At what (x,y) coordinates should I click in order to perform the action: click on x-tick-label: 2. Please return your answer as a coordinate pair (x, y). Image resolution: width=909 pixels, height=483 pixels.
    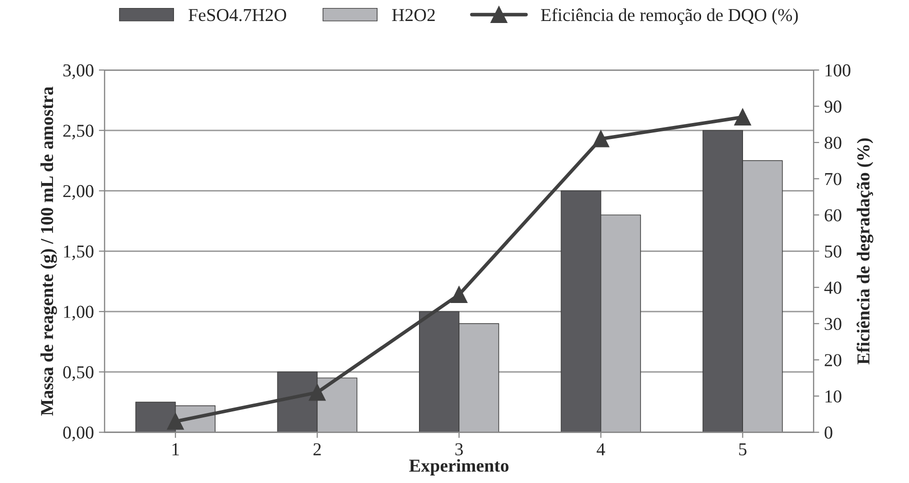
    Looking at the image, I should click on (317, 449).